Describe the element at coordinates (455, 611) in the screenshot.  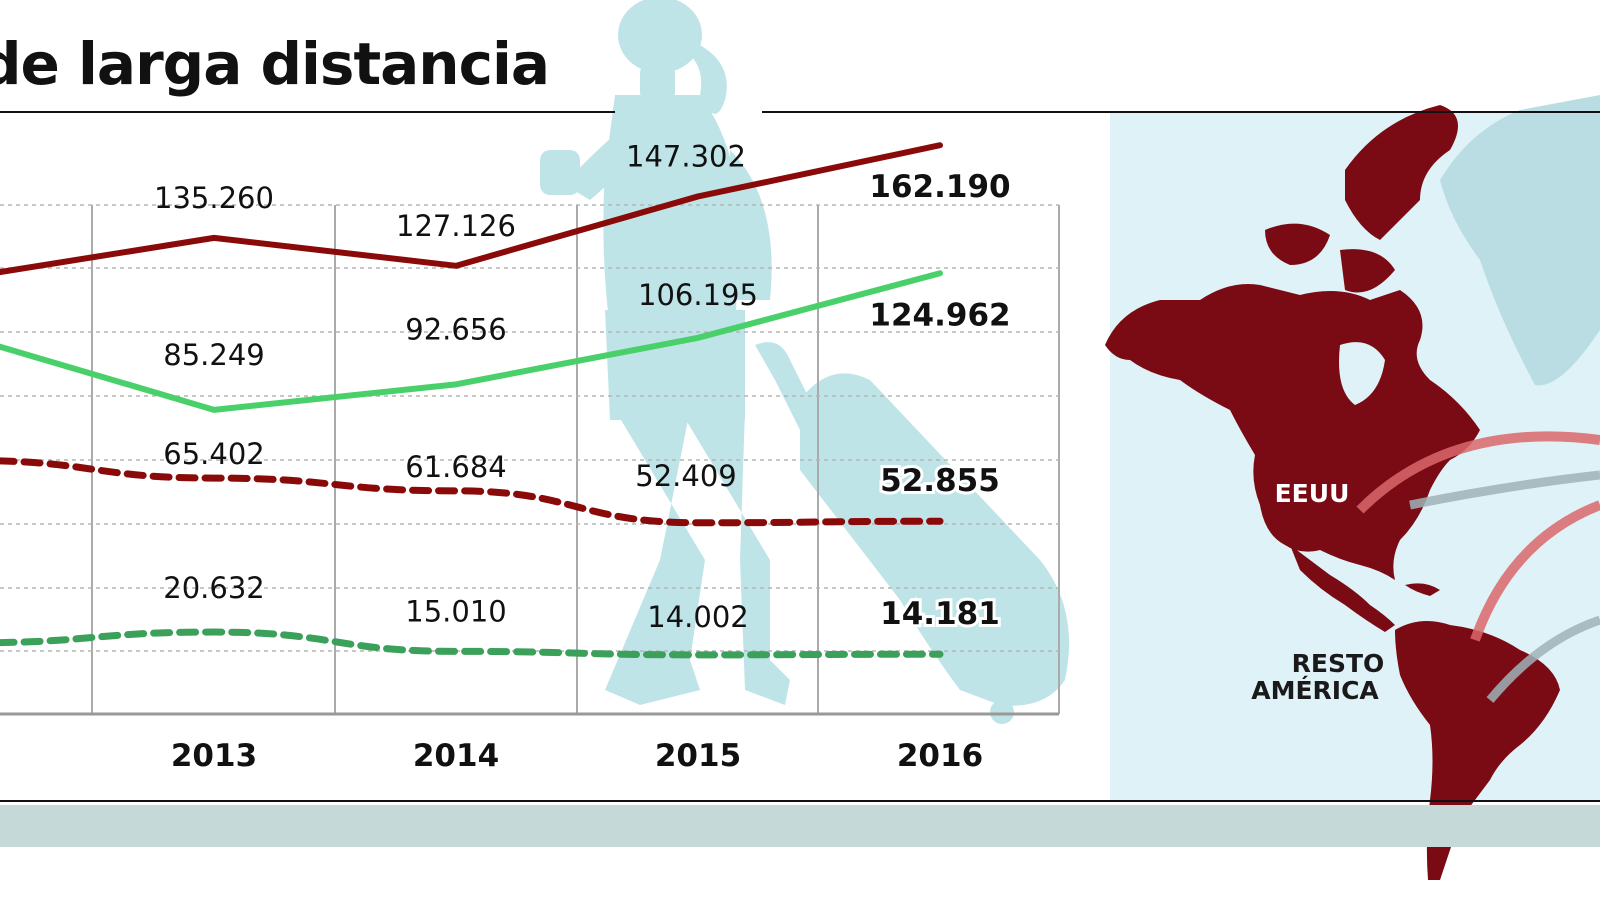
I see `data-label: 15.010` at that location.